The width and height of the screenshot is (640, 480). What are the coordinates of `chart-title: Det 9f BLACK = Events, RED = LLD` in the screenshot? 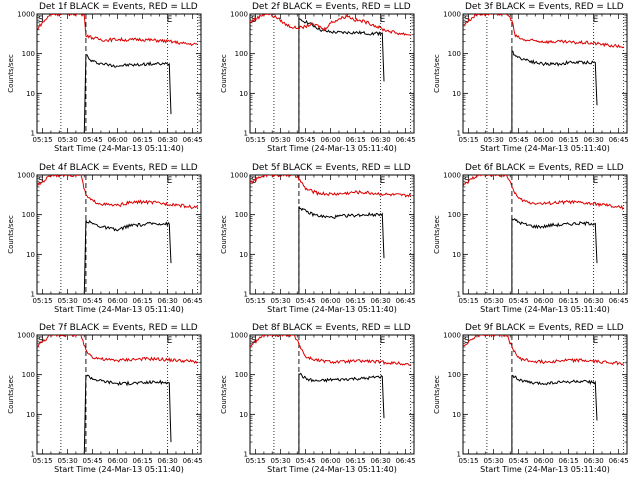 It's located at (544, 328).